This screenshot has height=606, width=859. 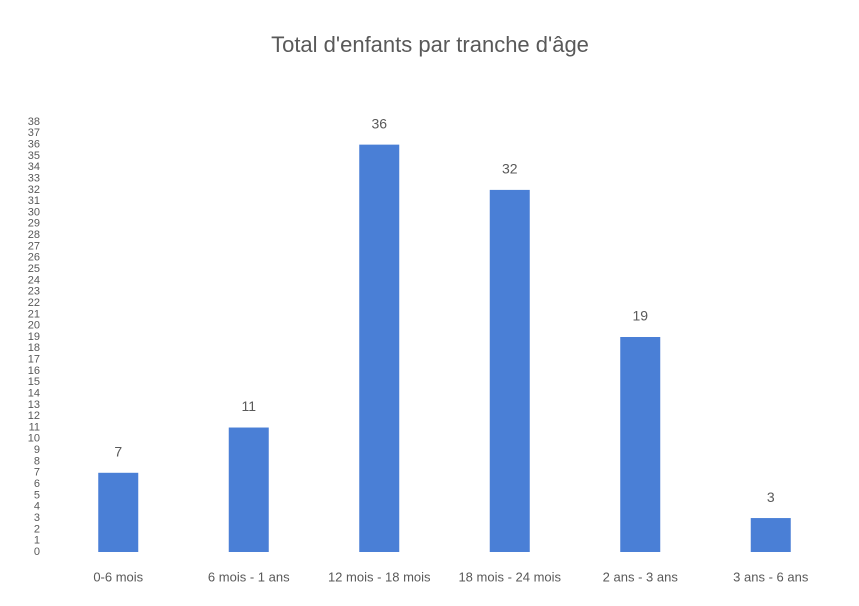 What do you see at coordinates (249, 576) in the screenshot?
I see `x-tick-label: 6 mois - 1 ans` at bounding box center [249, 576].